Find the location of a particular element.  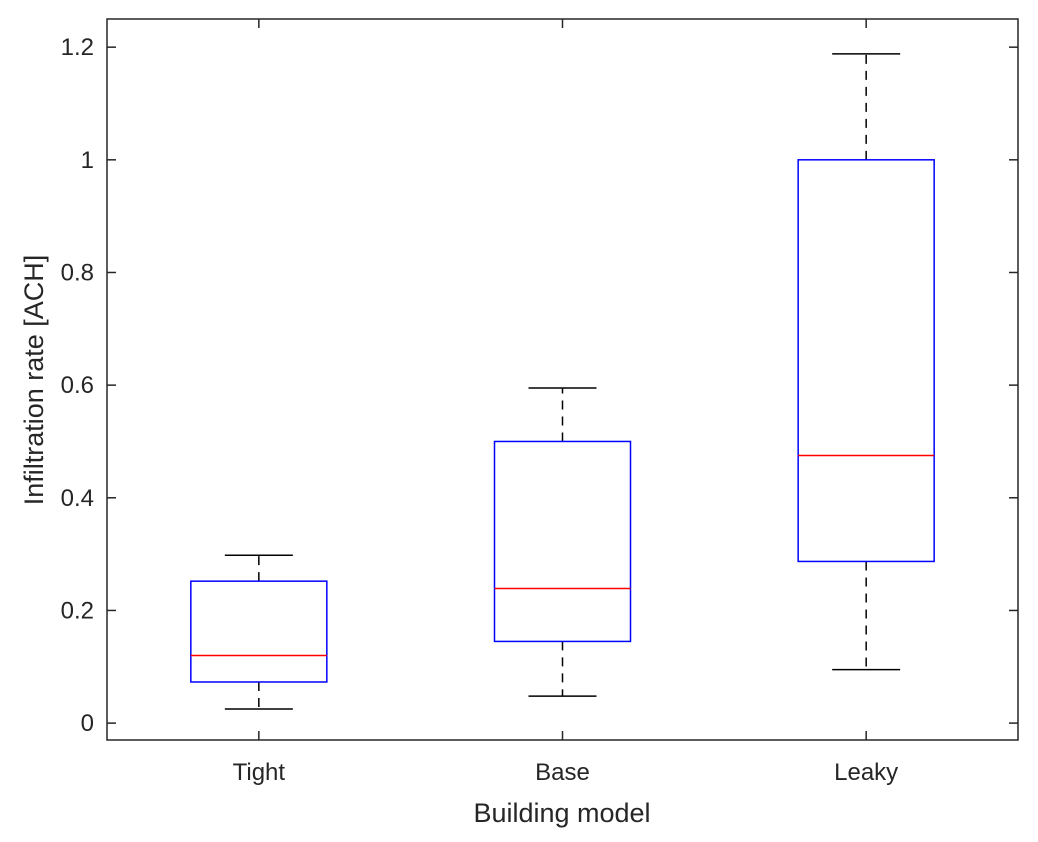

y-tick-label: 0.2 is located at coordinates (77, 610).